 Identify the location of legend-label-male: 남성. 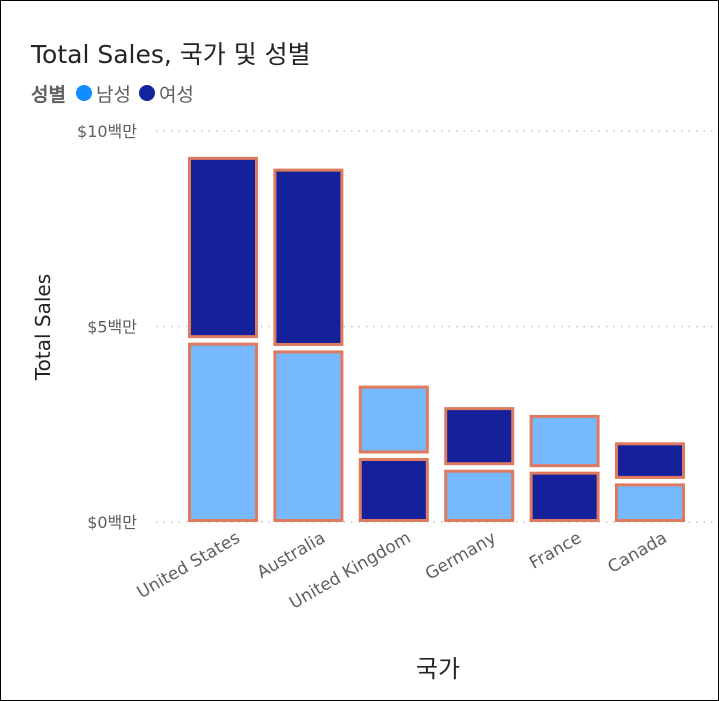
(113, 94).